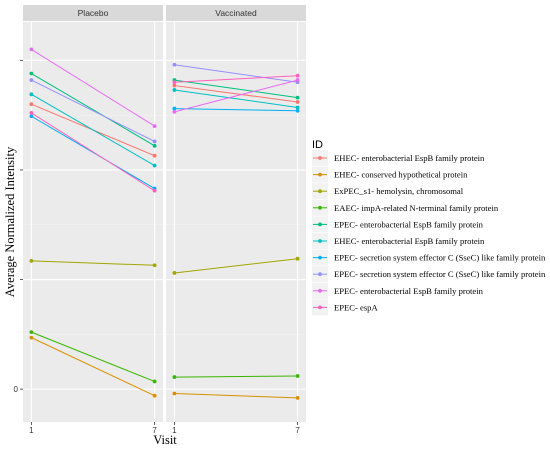  Describe the element at coordinates (399, 191) in the screenshot. I see `legend-entry-label: ExPEC_s1- hemolysin, chromosomal` at that location.